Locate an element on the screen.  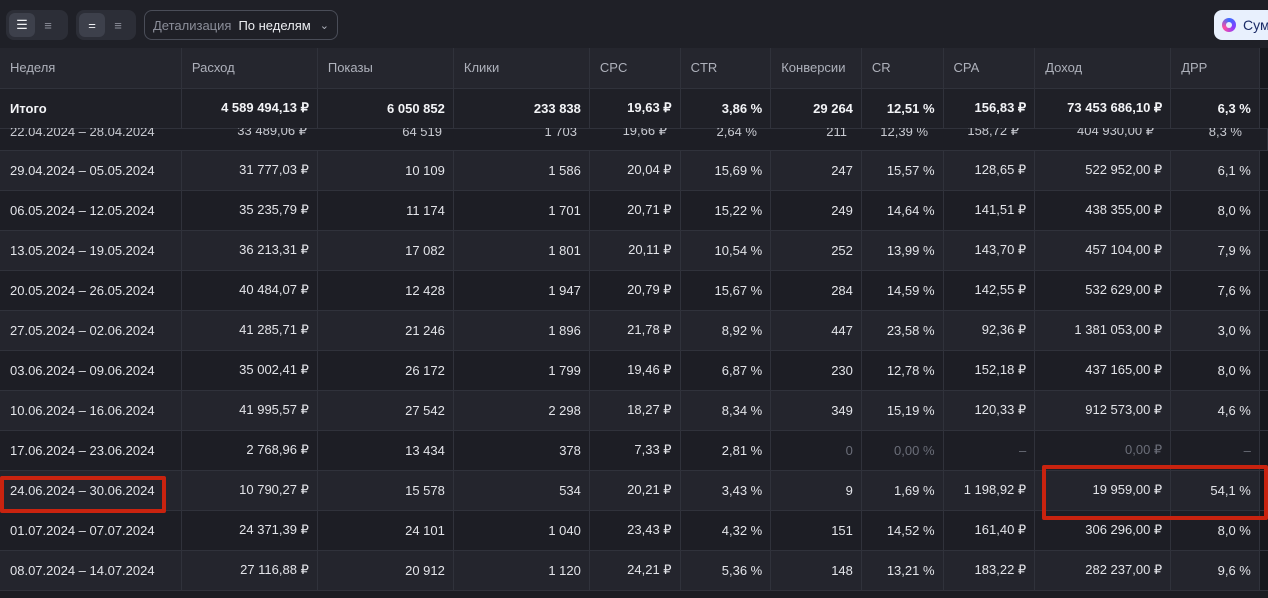
cell-week: 03.06.2024 – 09.06.2024 is located at coordinates (91, 370).